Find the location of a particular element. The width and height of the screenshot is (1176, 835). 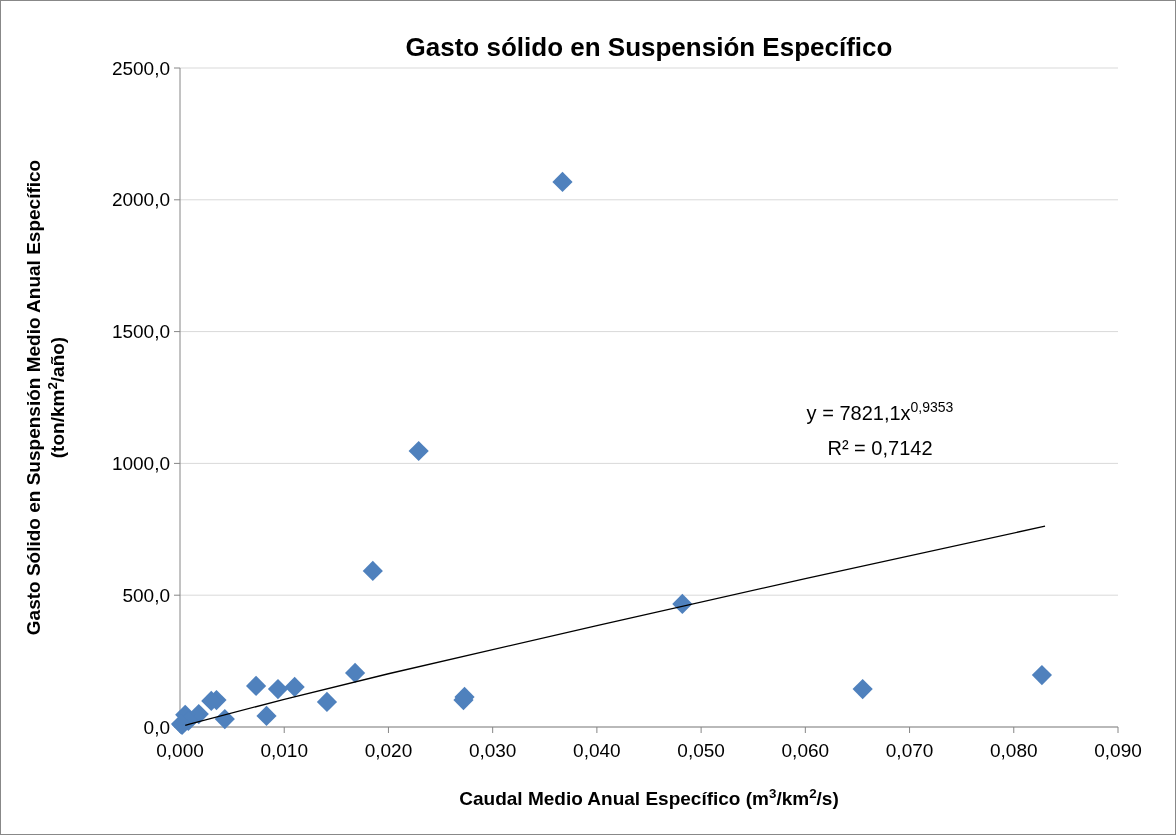

x-tick-label: 0,070 is located at coordinates (909, 750).